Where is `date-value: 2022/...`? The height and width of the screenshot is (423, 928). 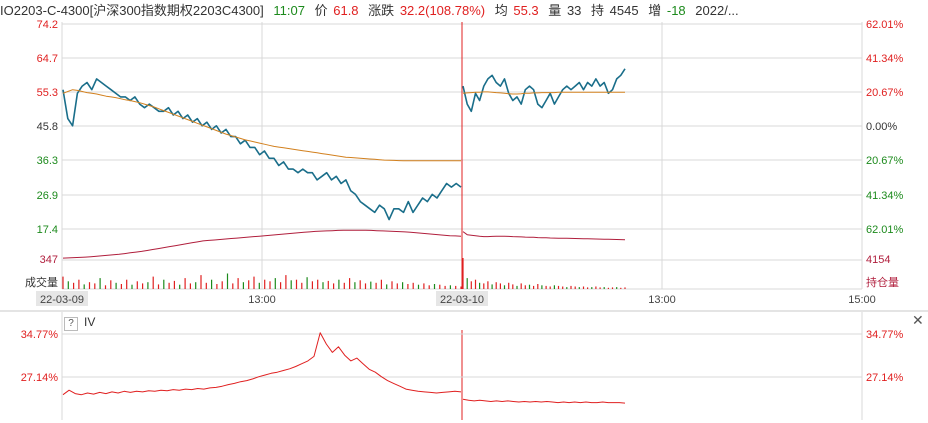
date-value: 2022/... is located at coordinates (717, 10).